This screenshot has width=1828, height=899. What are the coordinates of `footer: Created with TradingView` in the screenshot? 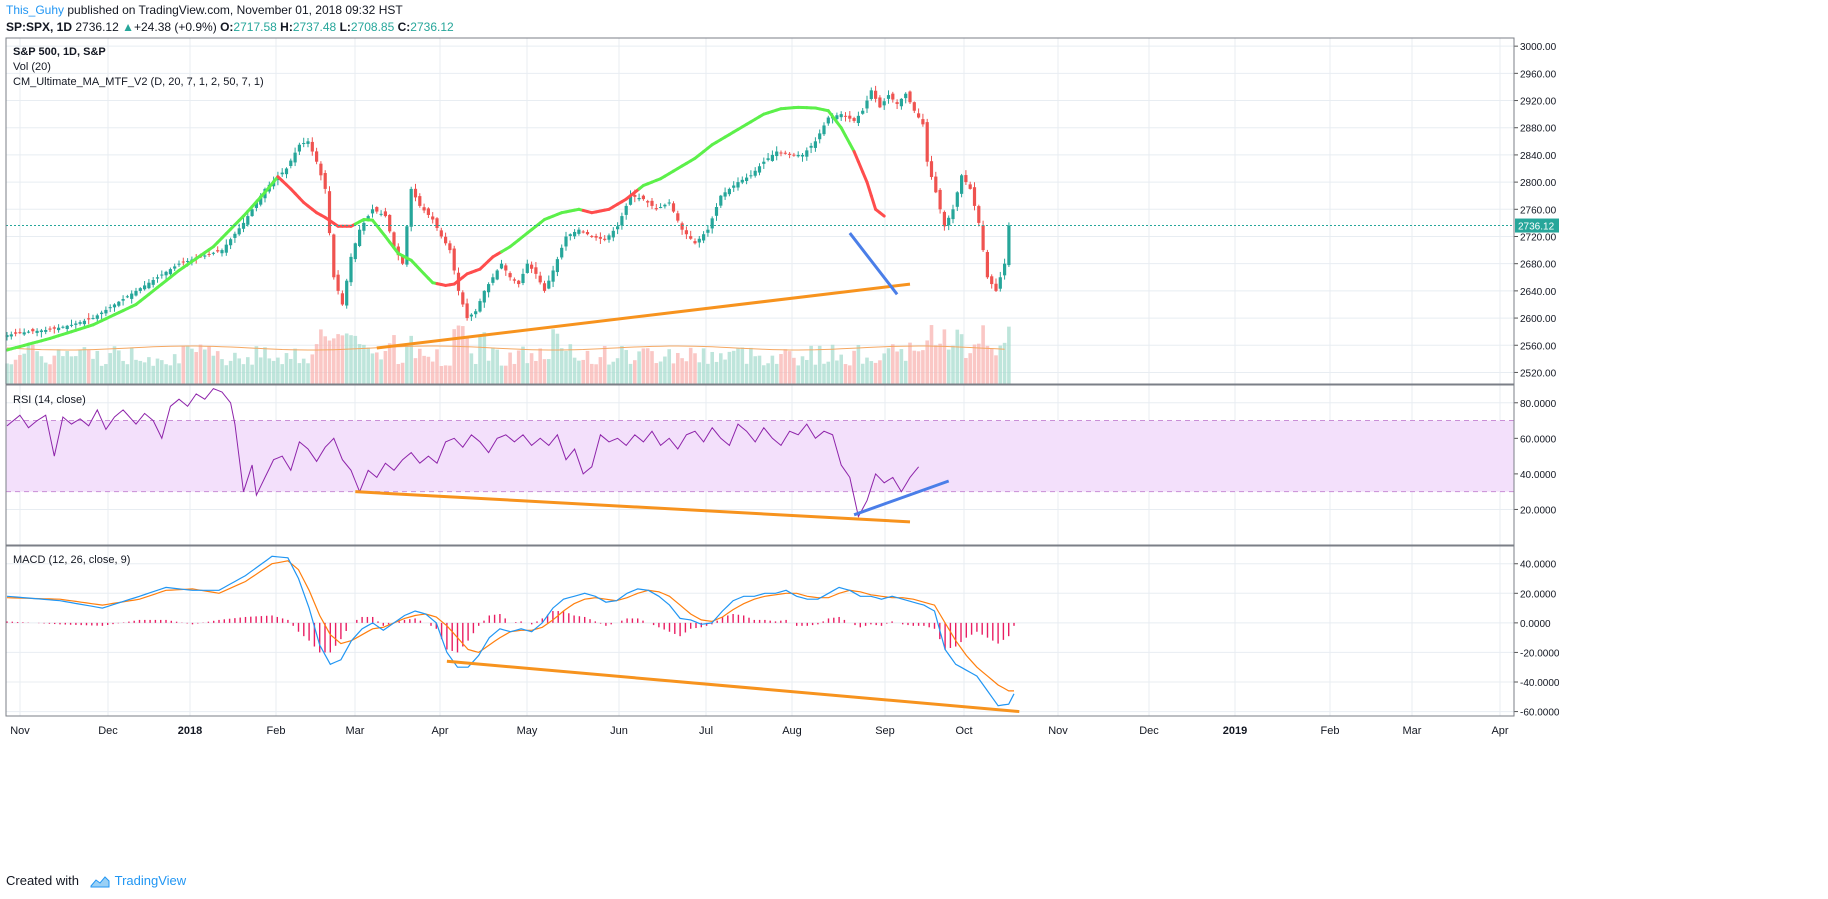 It's located at (96, 881).